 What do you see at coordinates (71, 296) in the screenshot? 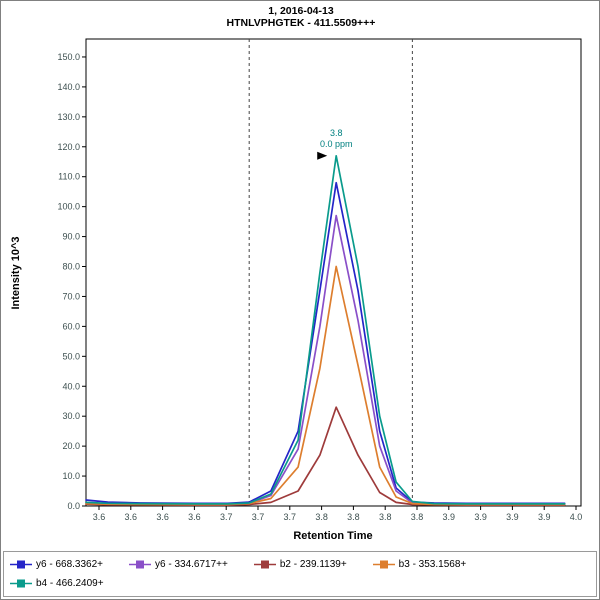
I see `y-tick-label: 70.0` at bounding box center [71, 296].